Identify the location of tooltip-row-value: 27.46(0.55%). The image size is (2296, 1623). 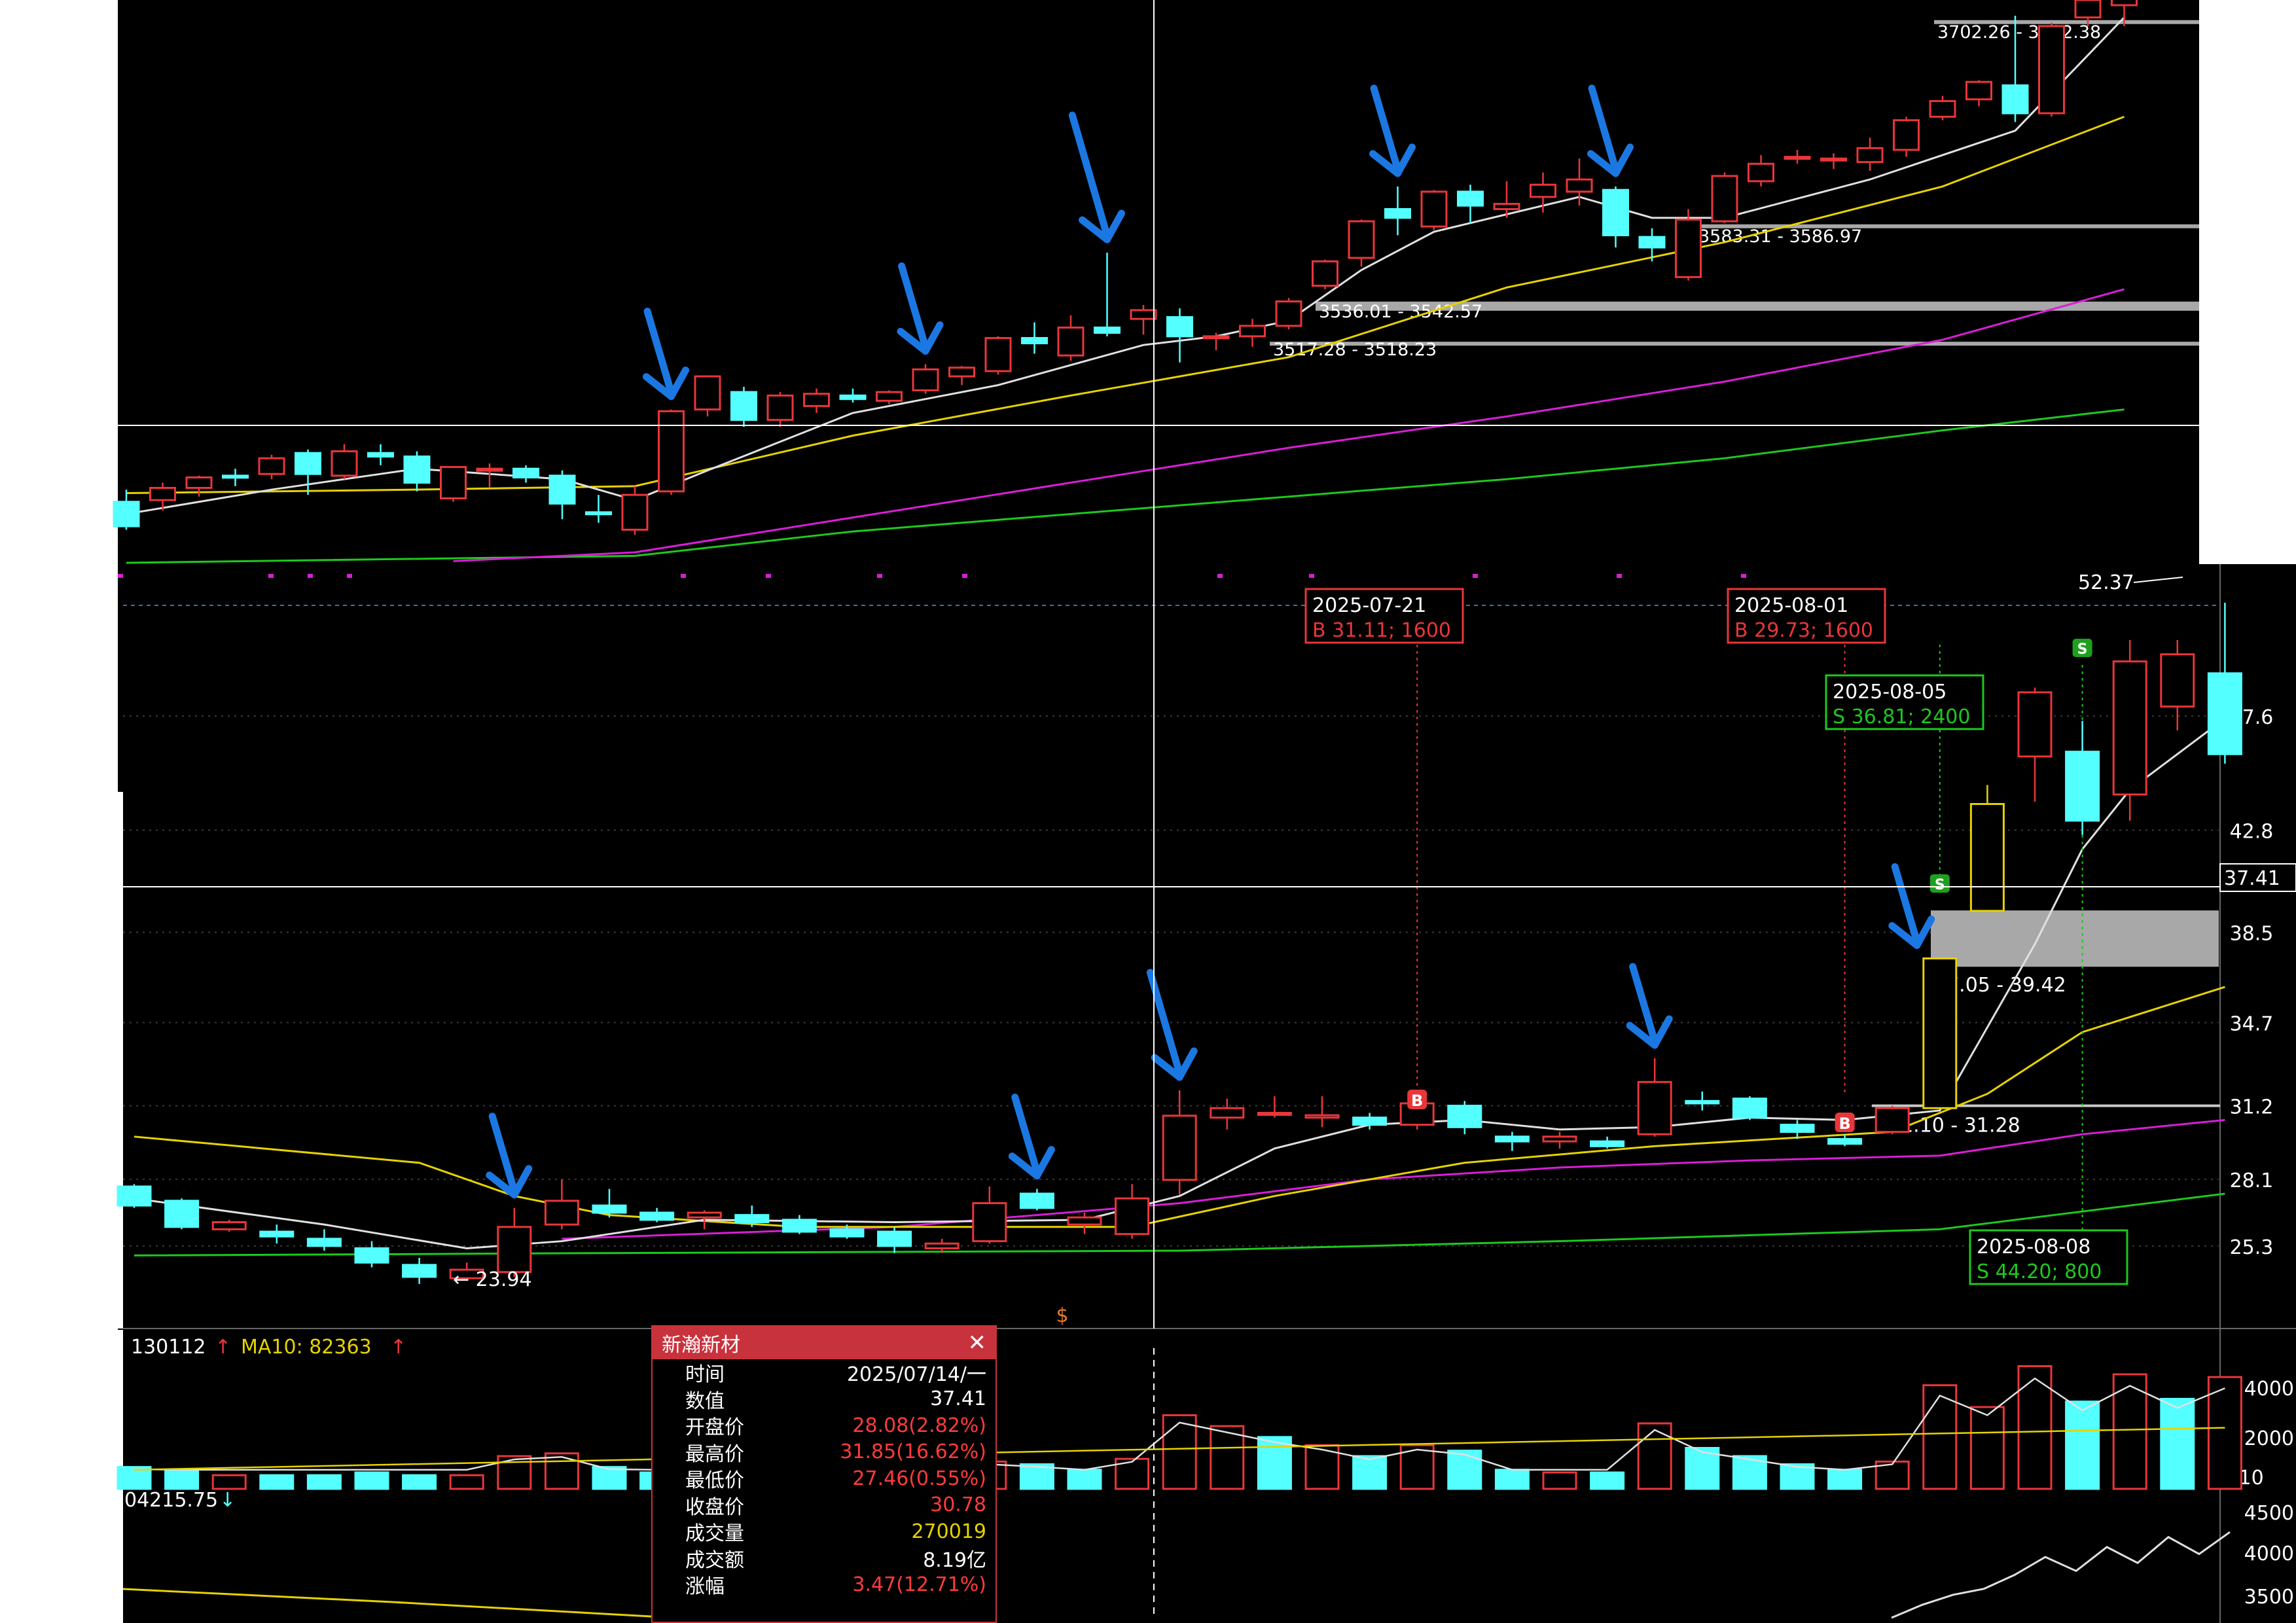
(919, 1478).